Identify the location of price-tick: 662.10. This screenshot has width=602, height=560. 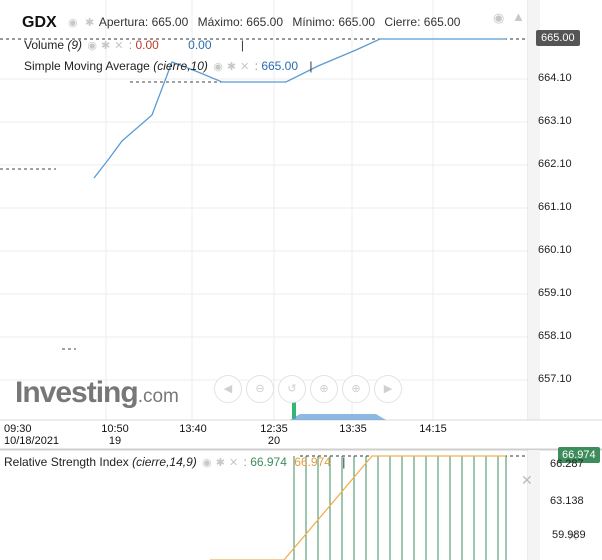
(555, 164).